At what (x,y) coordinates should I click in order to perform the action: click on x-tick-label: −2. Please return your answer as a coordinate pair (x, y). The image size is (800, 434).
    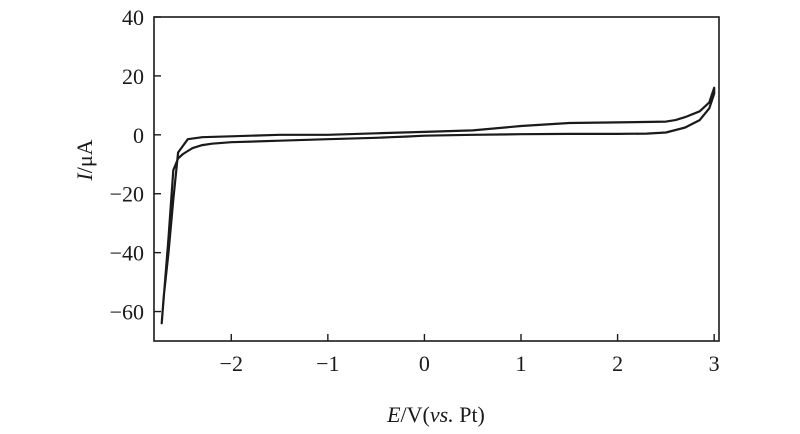
    Looking at the image, I should click on (231, 363).